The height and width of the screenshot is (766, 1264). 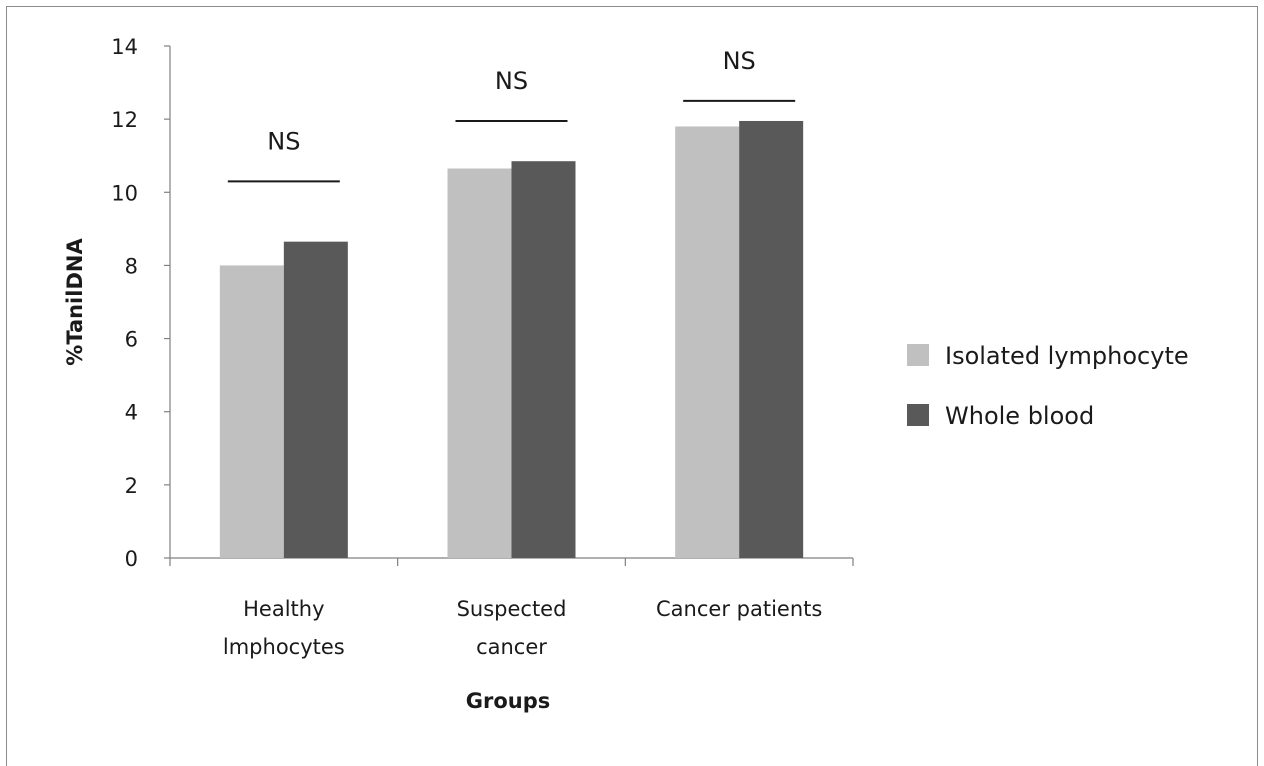 I want to click on x-category-label: Healthy, so click(x=283, y=609).